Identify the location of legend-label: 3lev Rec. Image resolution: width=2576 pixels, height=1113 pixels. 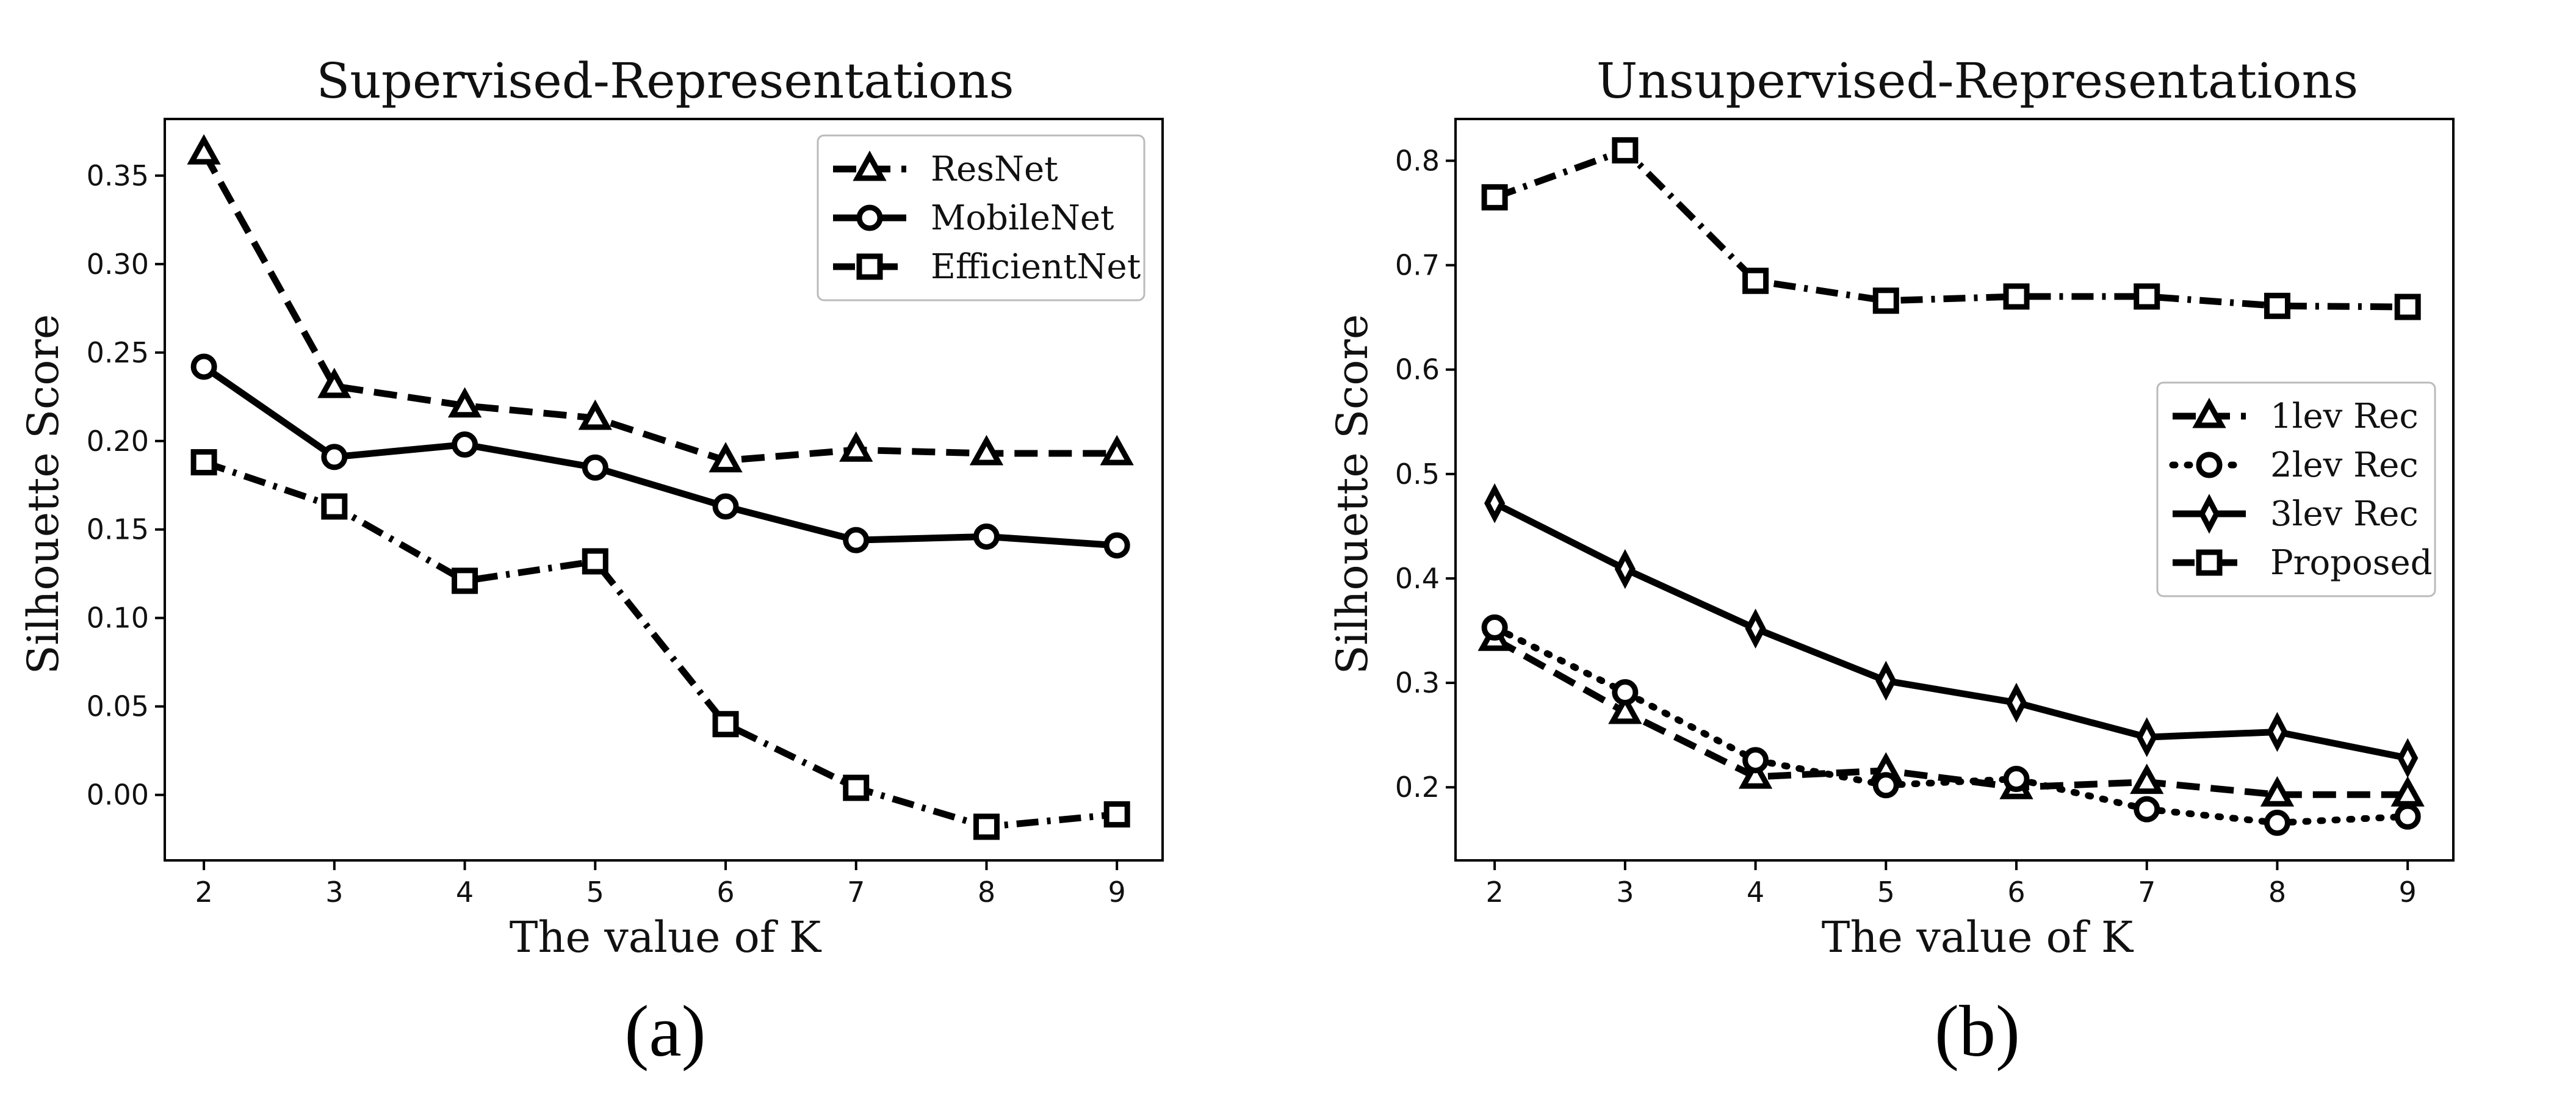
(2344, 514).